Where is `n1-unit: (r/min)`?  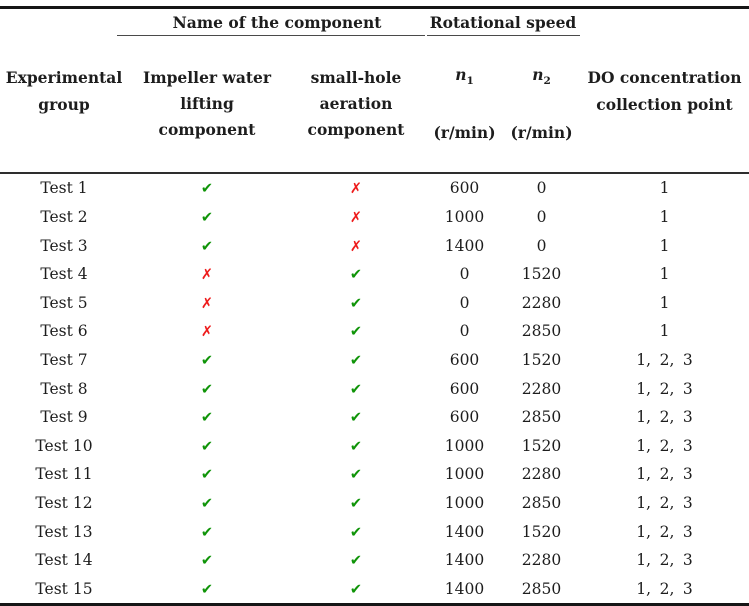
n1-unit: (r/min) is located at coordinates (464, 133).